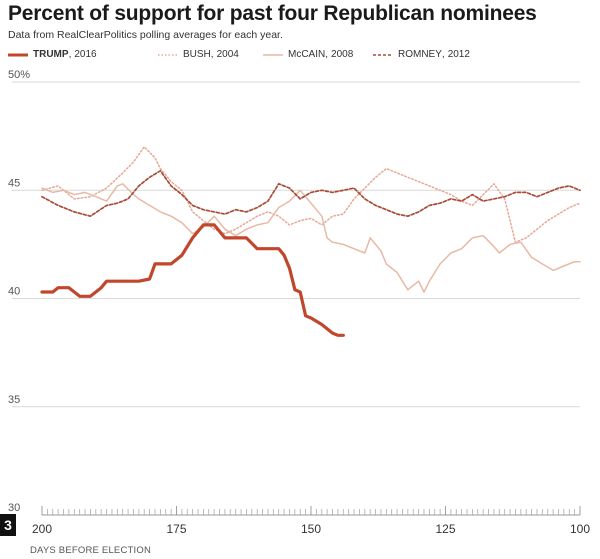  Describe the element at coordinates (342, 54) in the screenshot. I see `legend-year-mccain: 2008` at that location.